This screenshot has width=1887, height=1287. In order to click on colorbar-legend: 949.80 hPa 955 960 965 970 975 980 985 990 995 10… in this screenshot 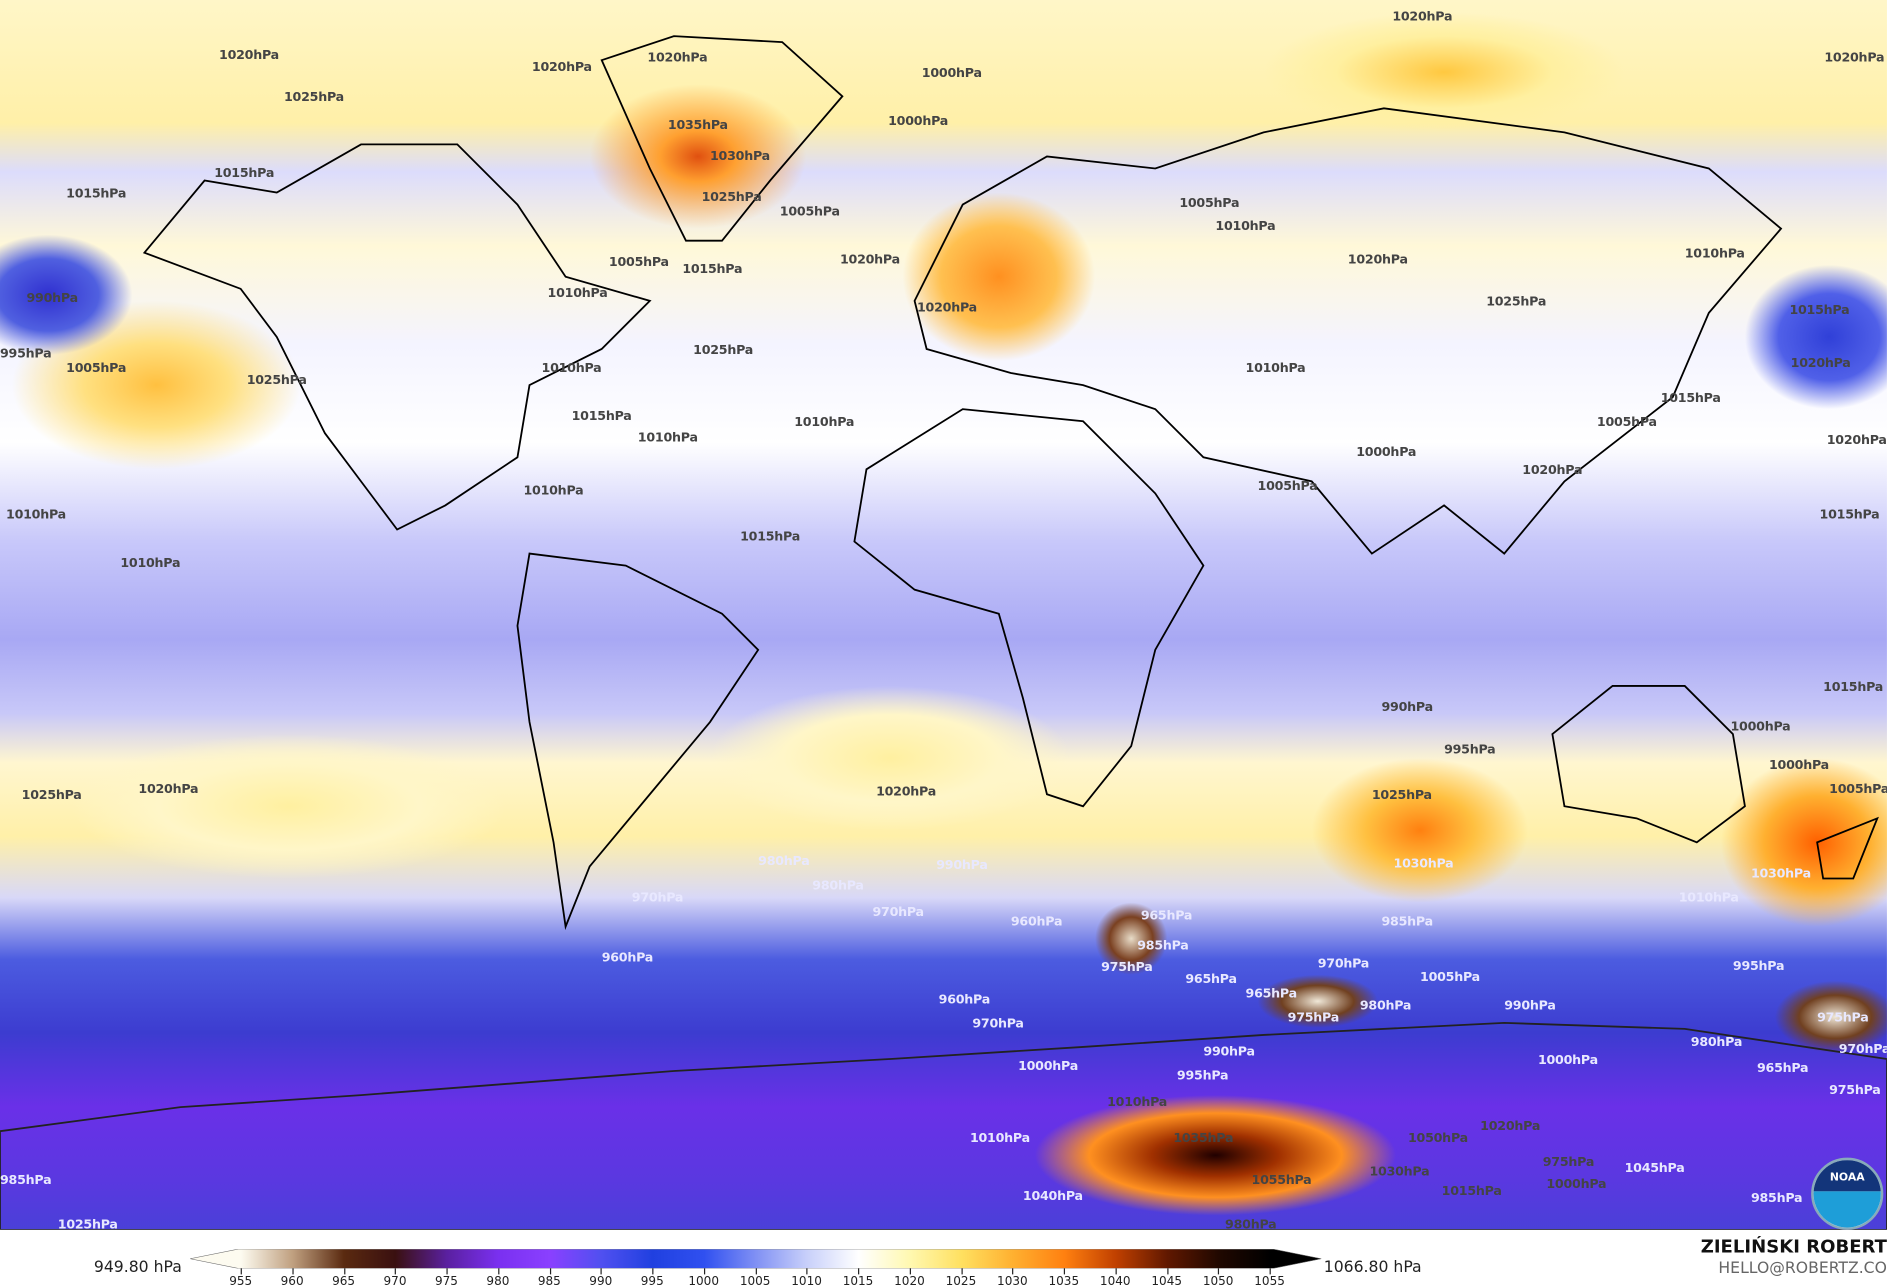, I will do `click(943, 1258)`.